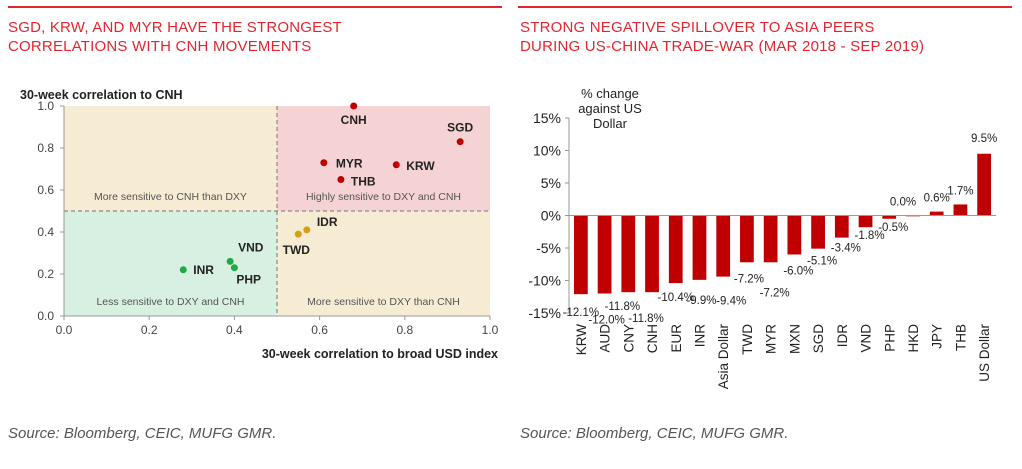 The image size is (1022, 469). I want to click on x-tick-label: 1.0, so click(490, 330).